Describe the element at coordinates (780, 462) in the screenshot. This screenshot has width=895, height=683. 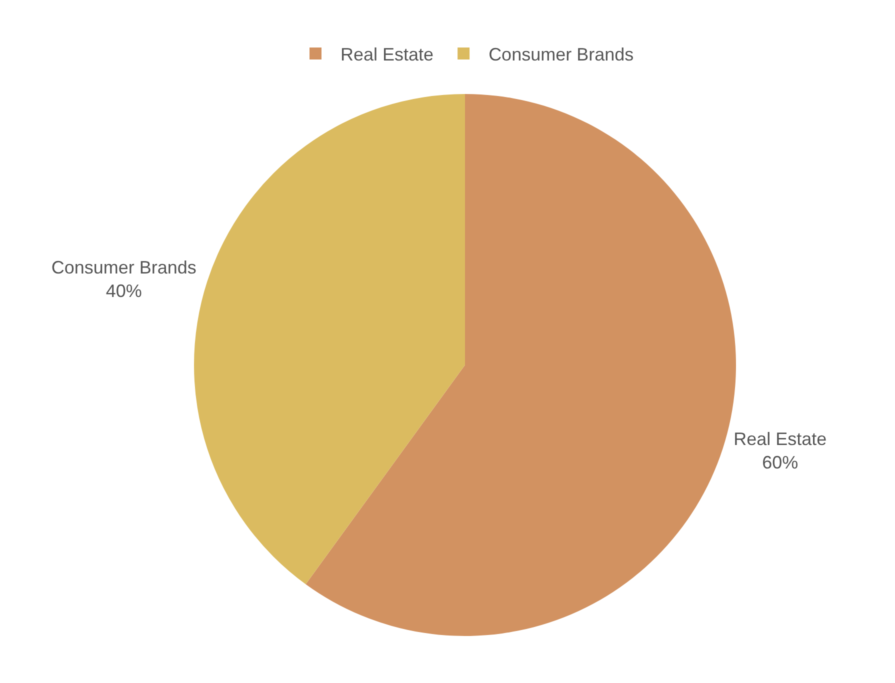
I see `data-label: 60%` at that location.